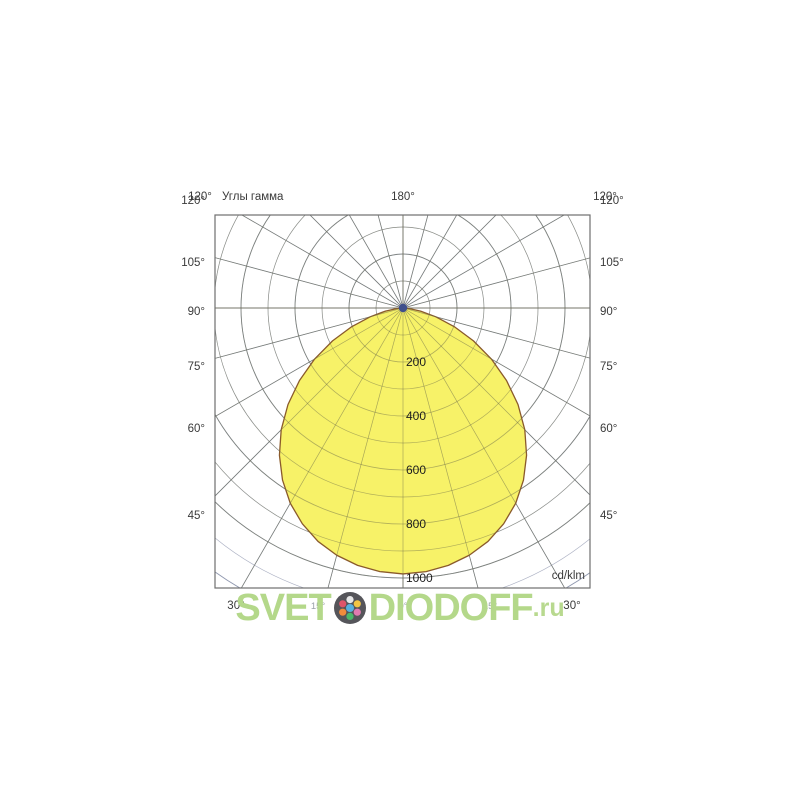 The image size is (800, 800). Describe the element at coordinates (416, 524) in the screenshot. I see `radial-tick-800: 800` at that location.